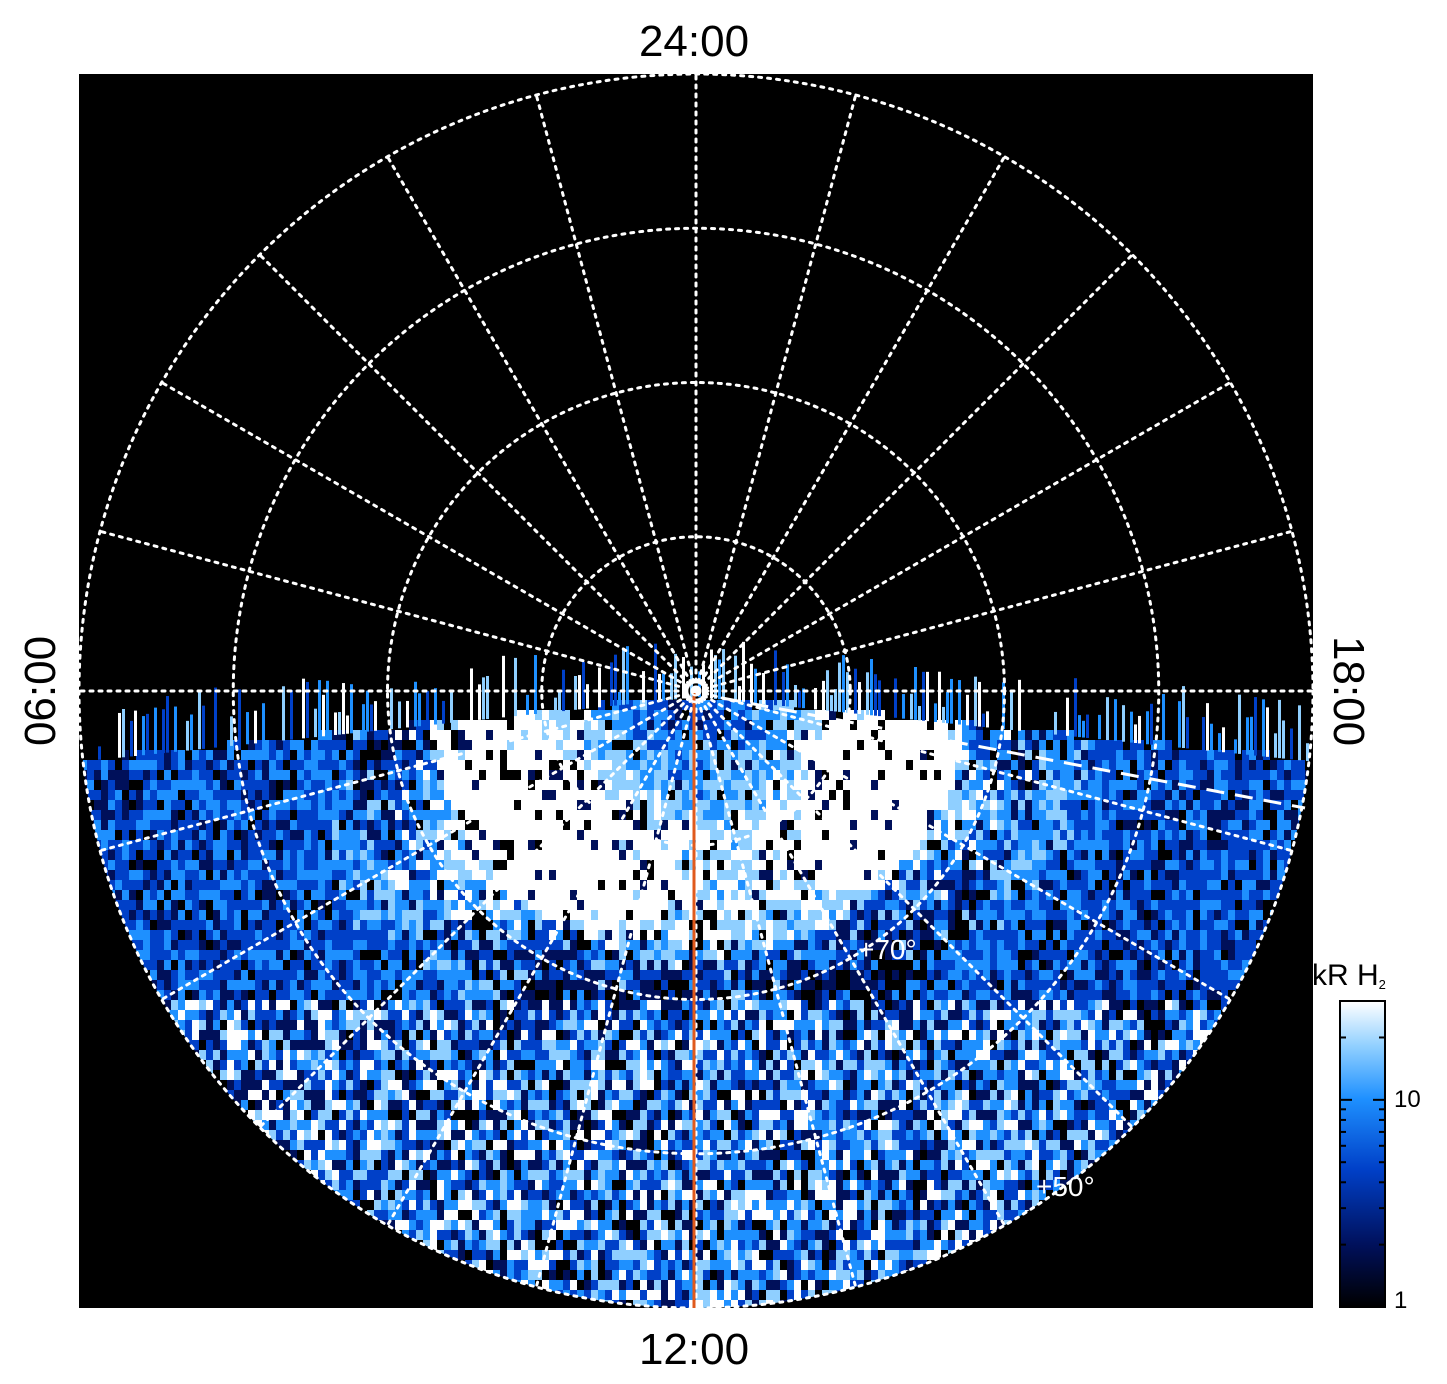  What do you see at coordinates (694, 1349) in the screenshot?
I see `local-time-label-bottom: 12:00` at bounding box center [694, 1349].